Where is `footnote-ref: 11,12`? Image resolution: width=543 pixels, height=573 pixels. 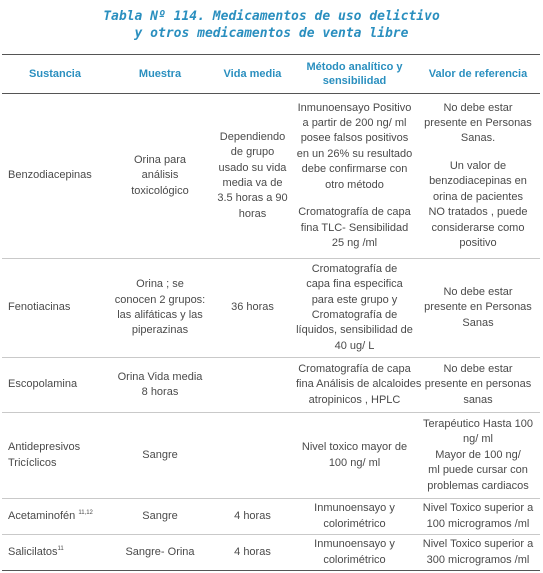
footnote-ref: 11,12 is located at coordinates (85, 512).